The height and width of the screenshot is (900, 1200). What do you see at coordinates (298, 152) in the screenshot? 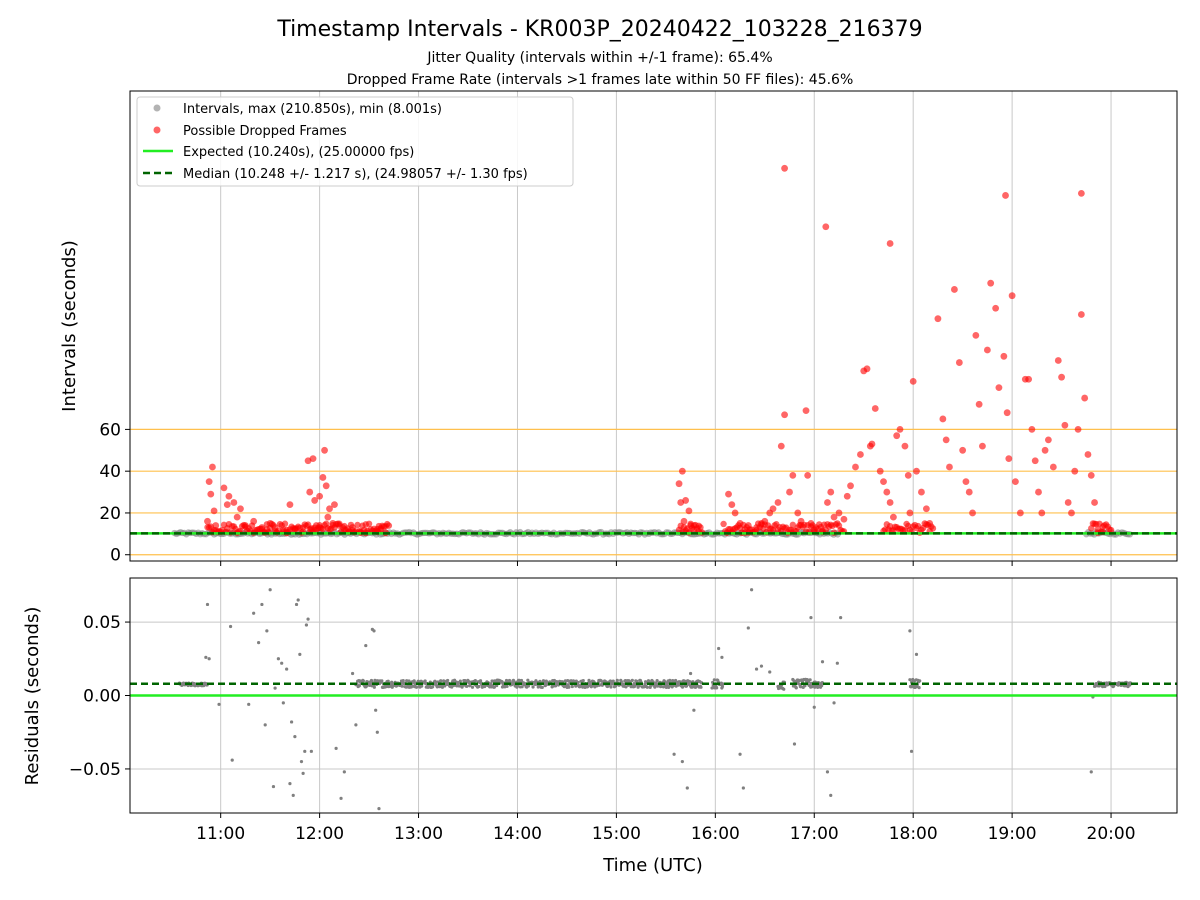
I see `legend-expected-label: Expected (10.240s), (25.00000 fps)` at bounding box center [298, 152].